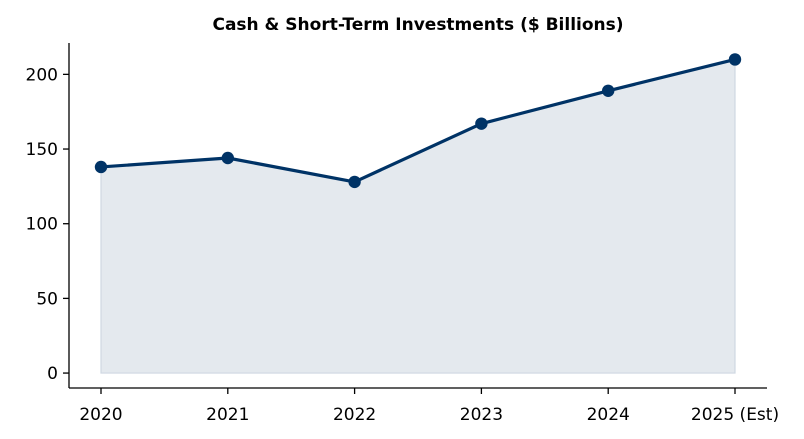 This screenshot has height=439, width=804. Describe the element at coordinates (101, 167) in the screenshot. I see `data-point-2020` at that location.